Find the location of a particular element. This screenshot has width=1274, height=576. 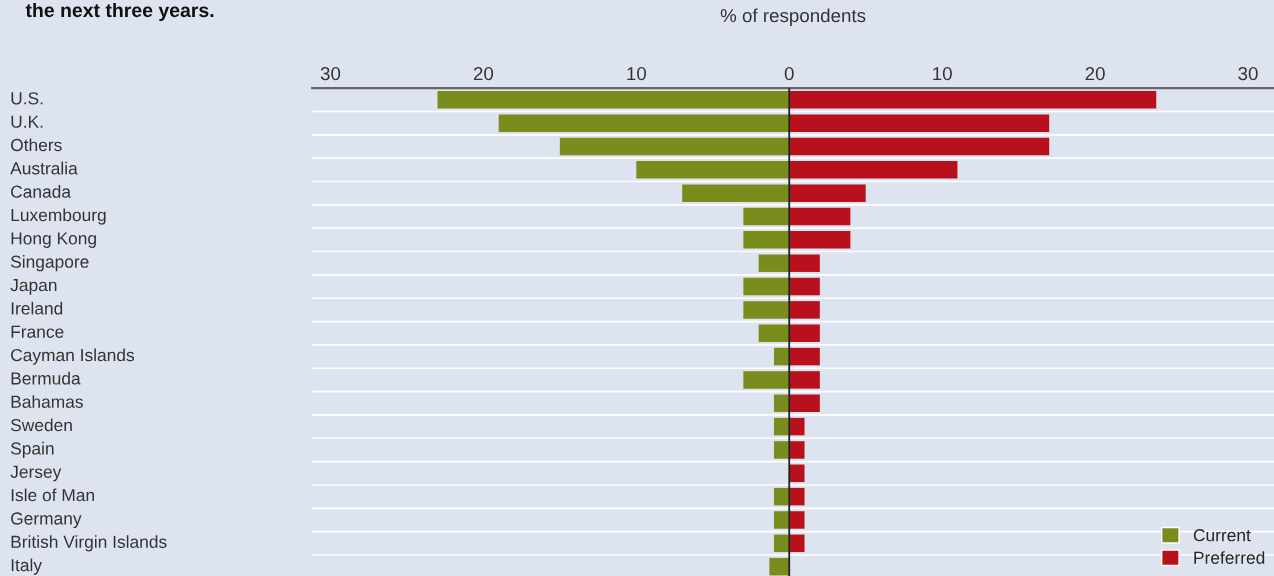

legend-label: Preferred is located at coordinates (1229, 557).